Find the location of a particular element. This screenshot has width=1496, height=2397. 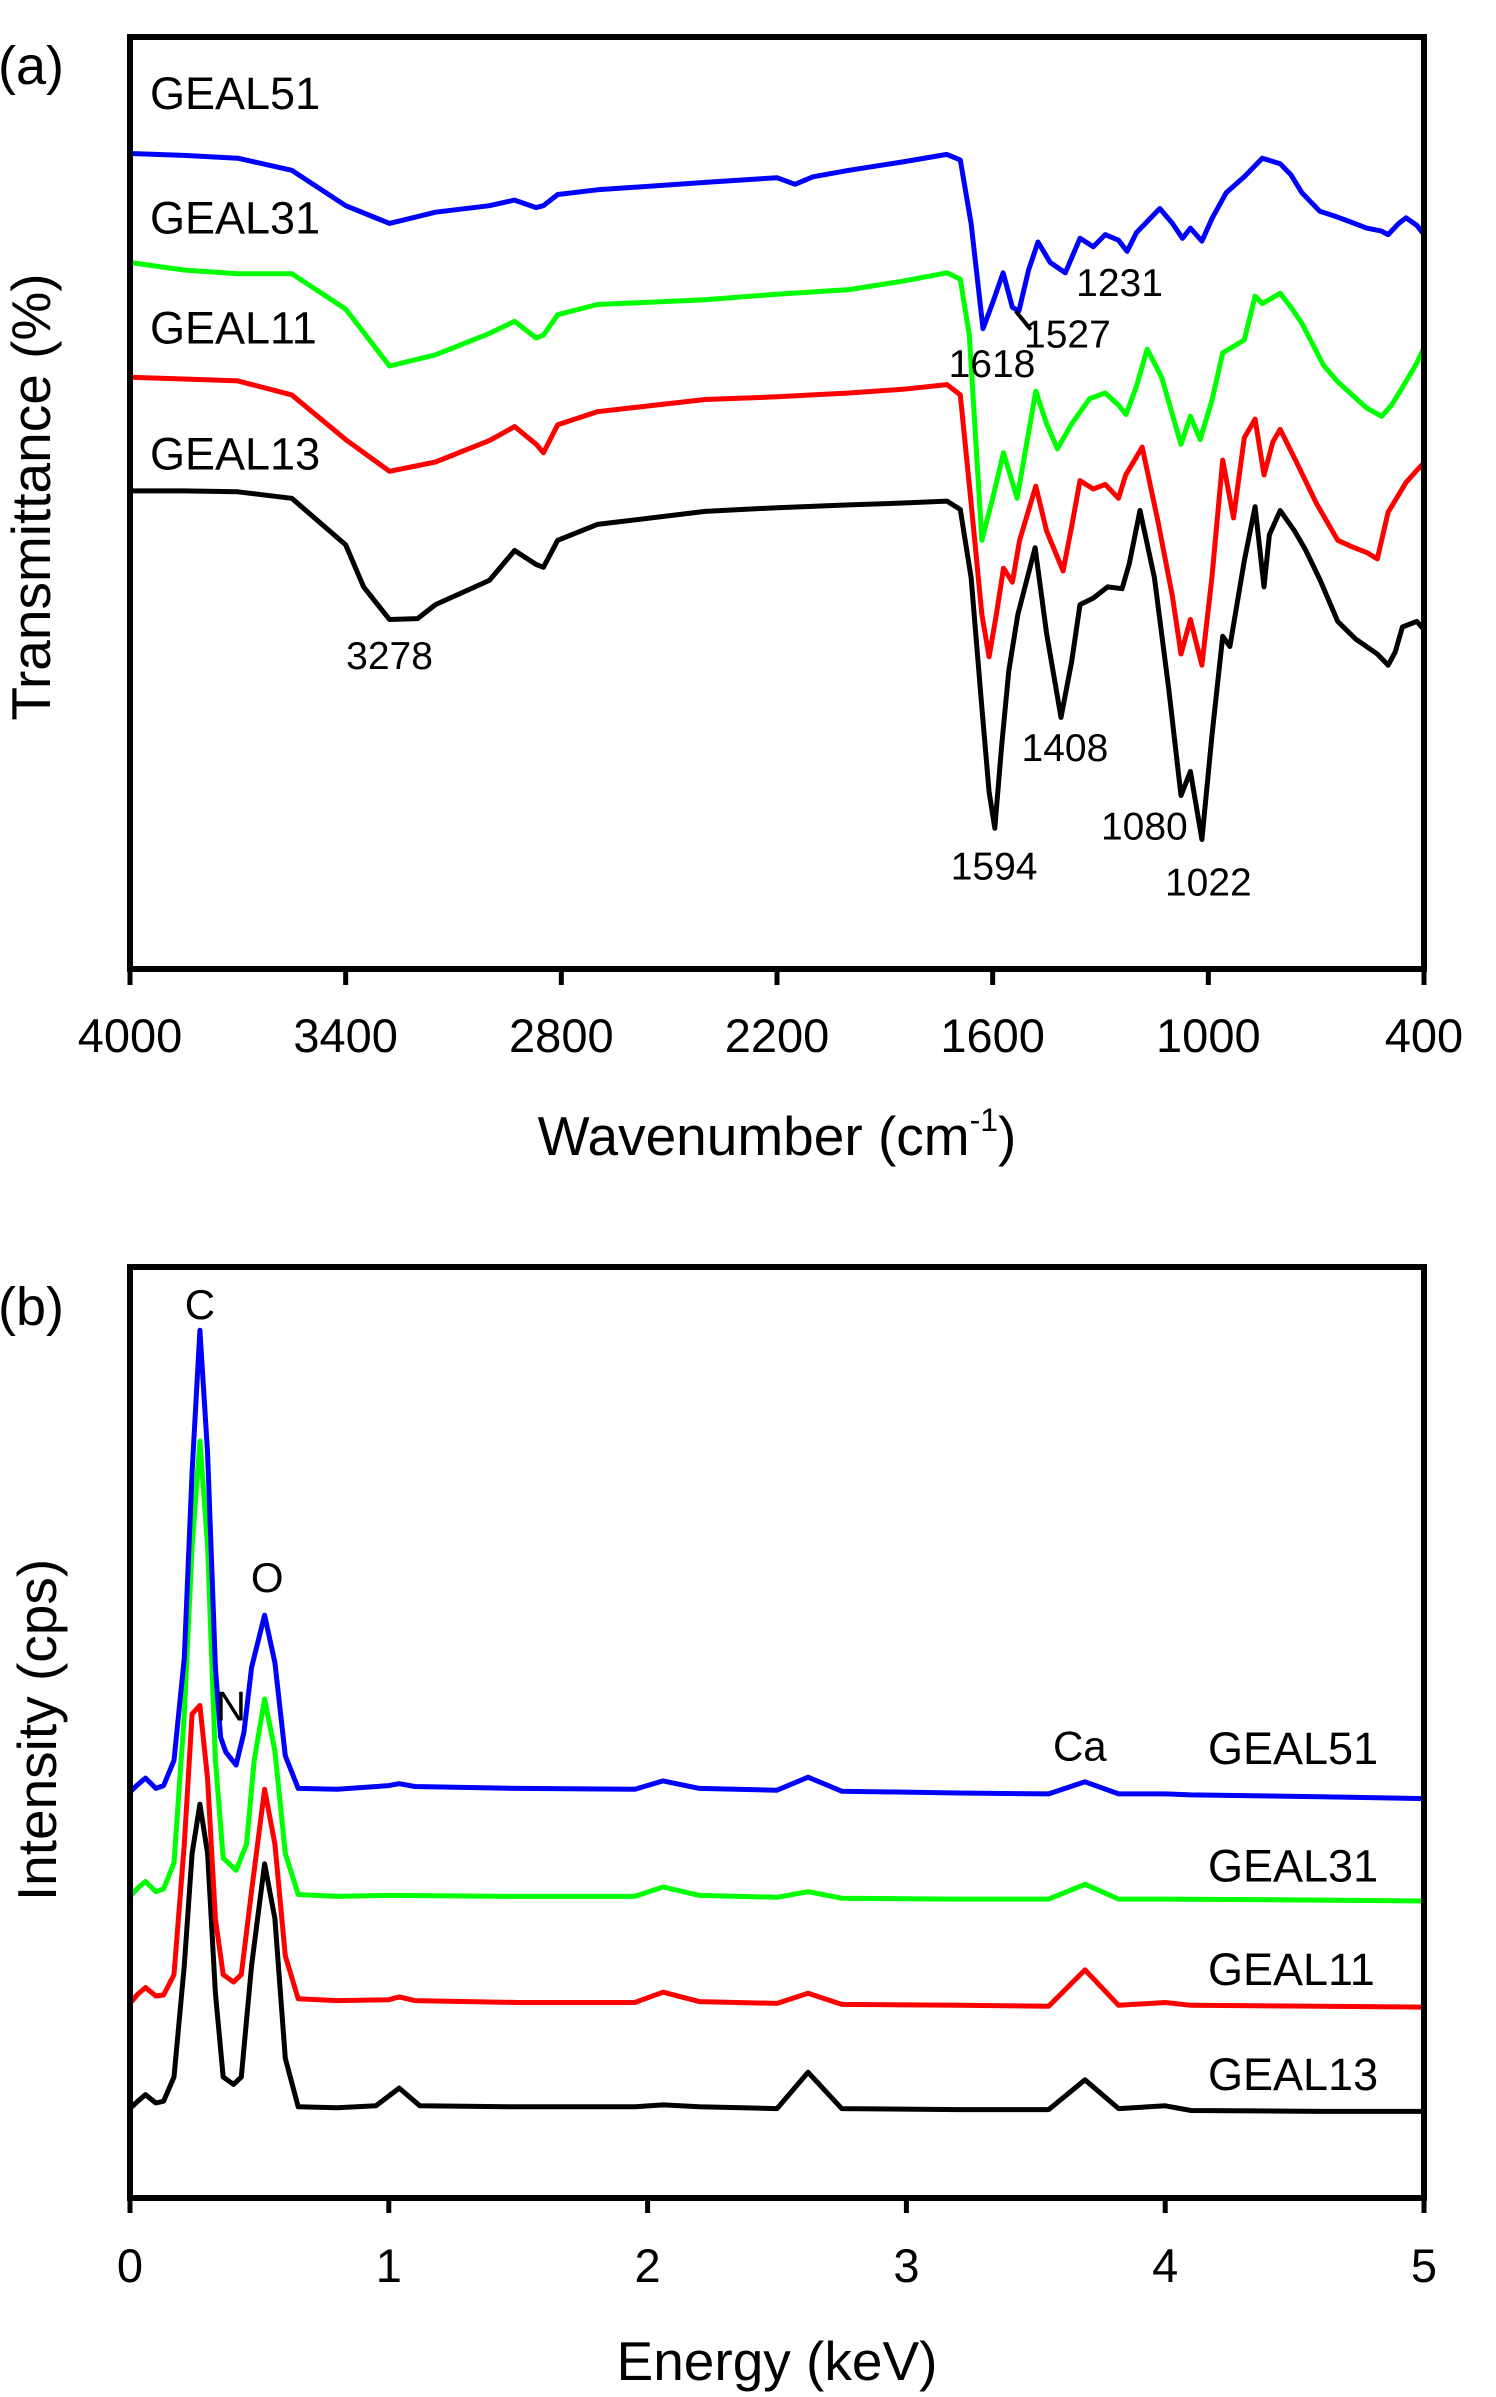

x-tick-label: 4000 is located at coordinates (130, 1035).